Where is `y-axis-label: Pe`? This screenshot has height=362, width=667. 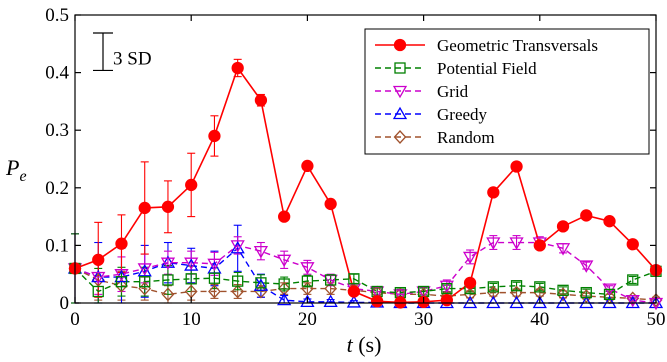
y-axis-label: Pe is located at coordinates (16, 170).